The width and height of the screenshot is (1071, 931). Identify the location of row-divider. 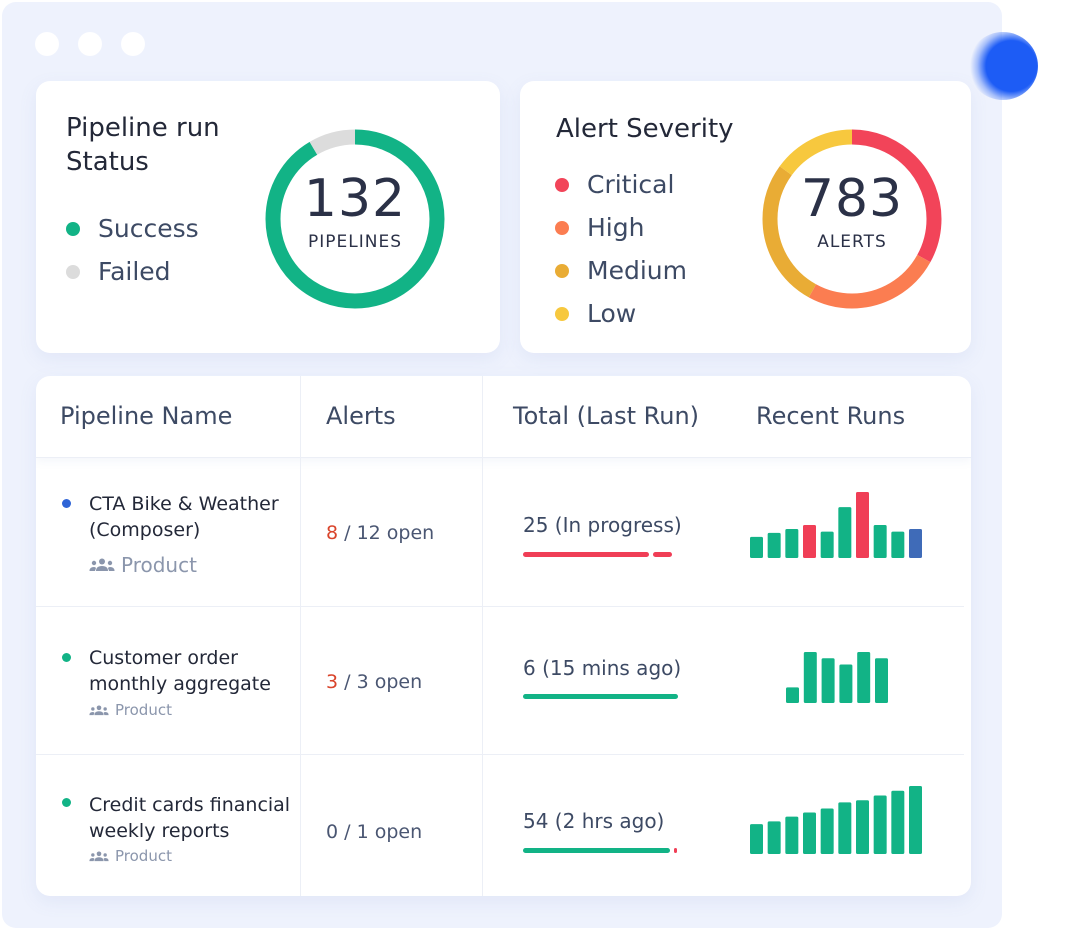
(500, 606).